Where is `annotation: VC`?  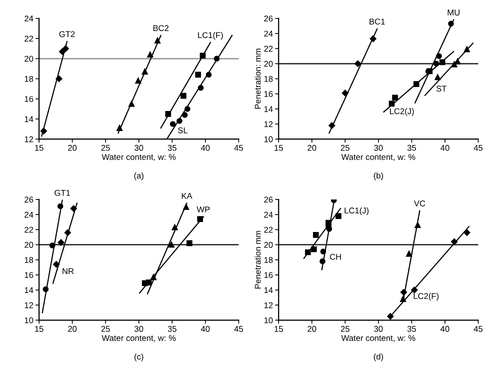 annotation: VC is located at coordinates (420, 203).